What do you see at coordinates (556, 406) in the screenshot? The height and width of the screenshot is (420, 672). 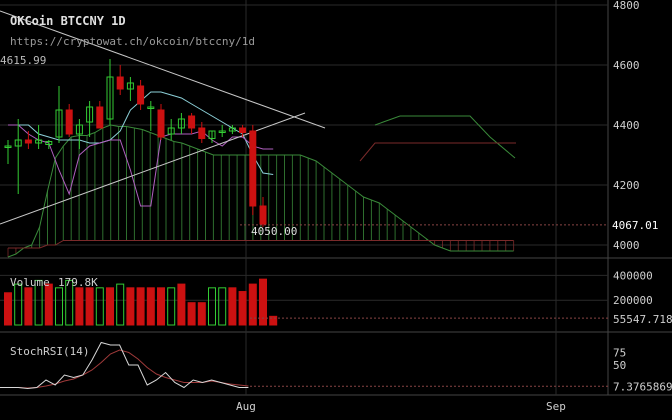 I see `x-tick-label: Sep` at bounding box center [556, 406].